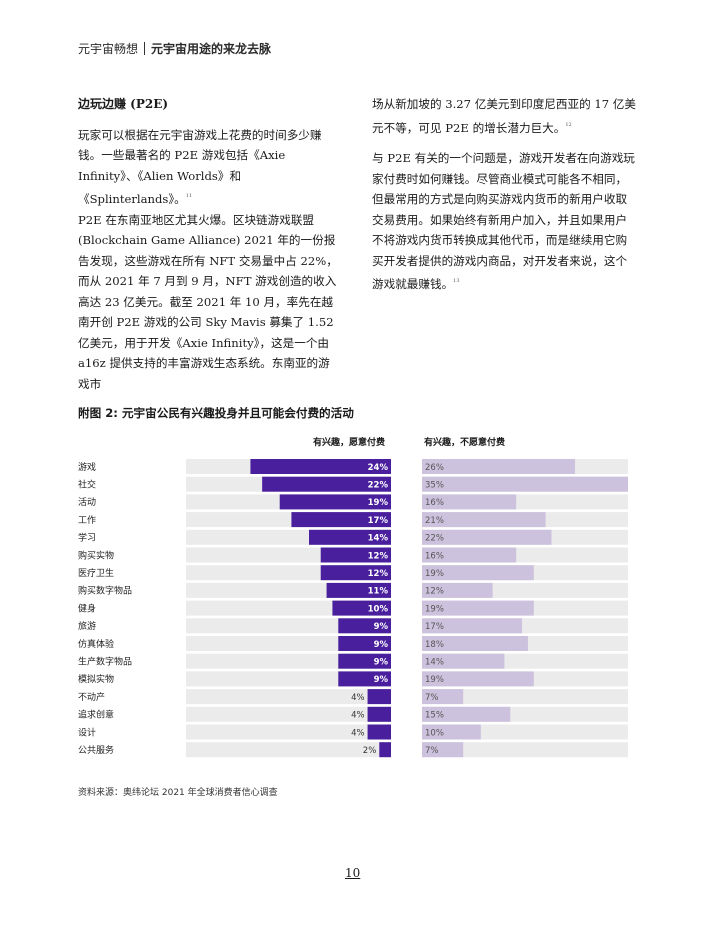 The width and height of the screenshot is (710, 944). What do you see at coordinates (105, 662) in the screenshot?
I see `category-label: 生产数字物品` at bounding box center [105, 662].